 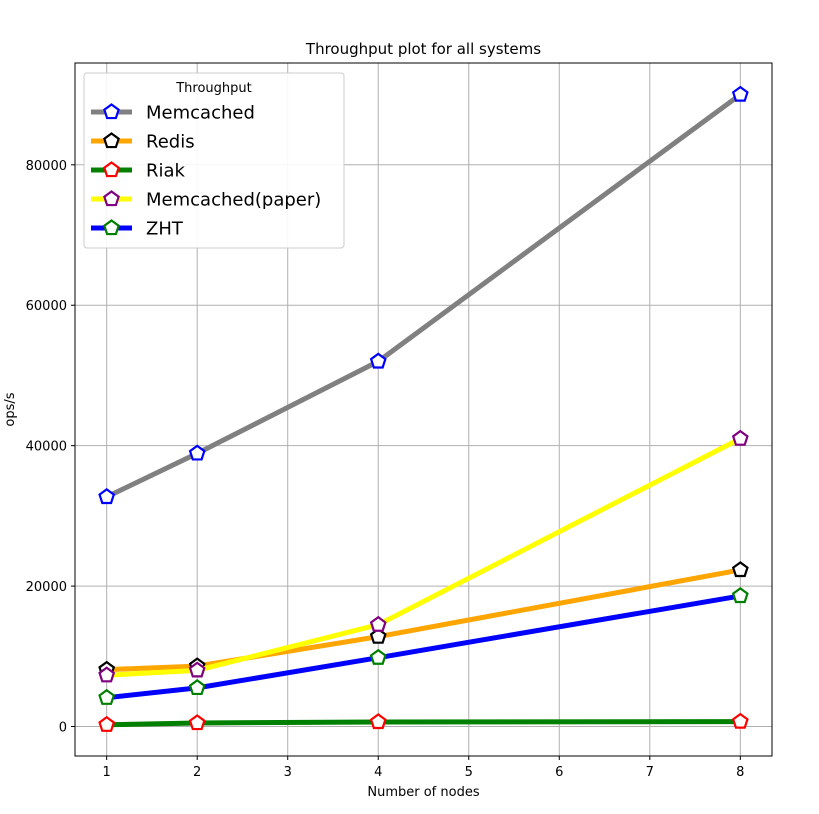 What do you see at coordinates (143, 142) in the screenshot?
I see `legend-item-redis: Redis` at bounding box center [143, 142].